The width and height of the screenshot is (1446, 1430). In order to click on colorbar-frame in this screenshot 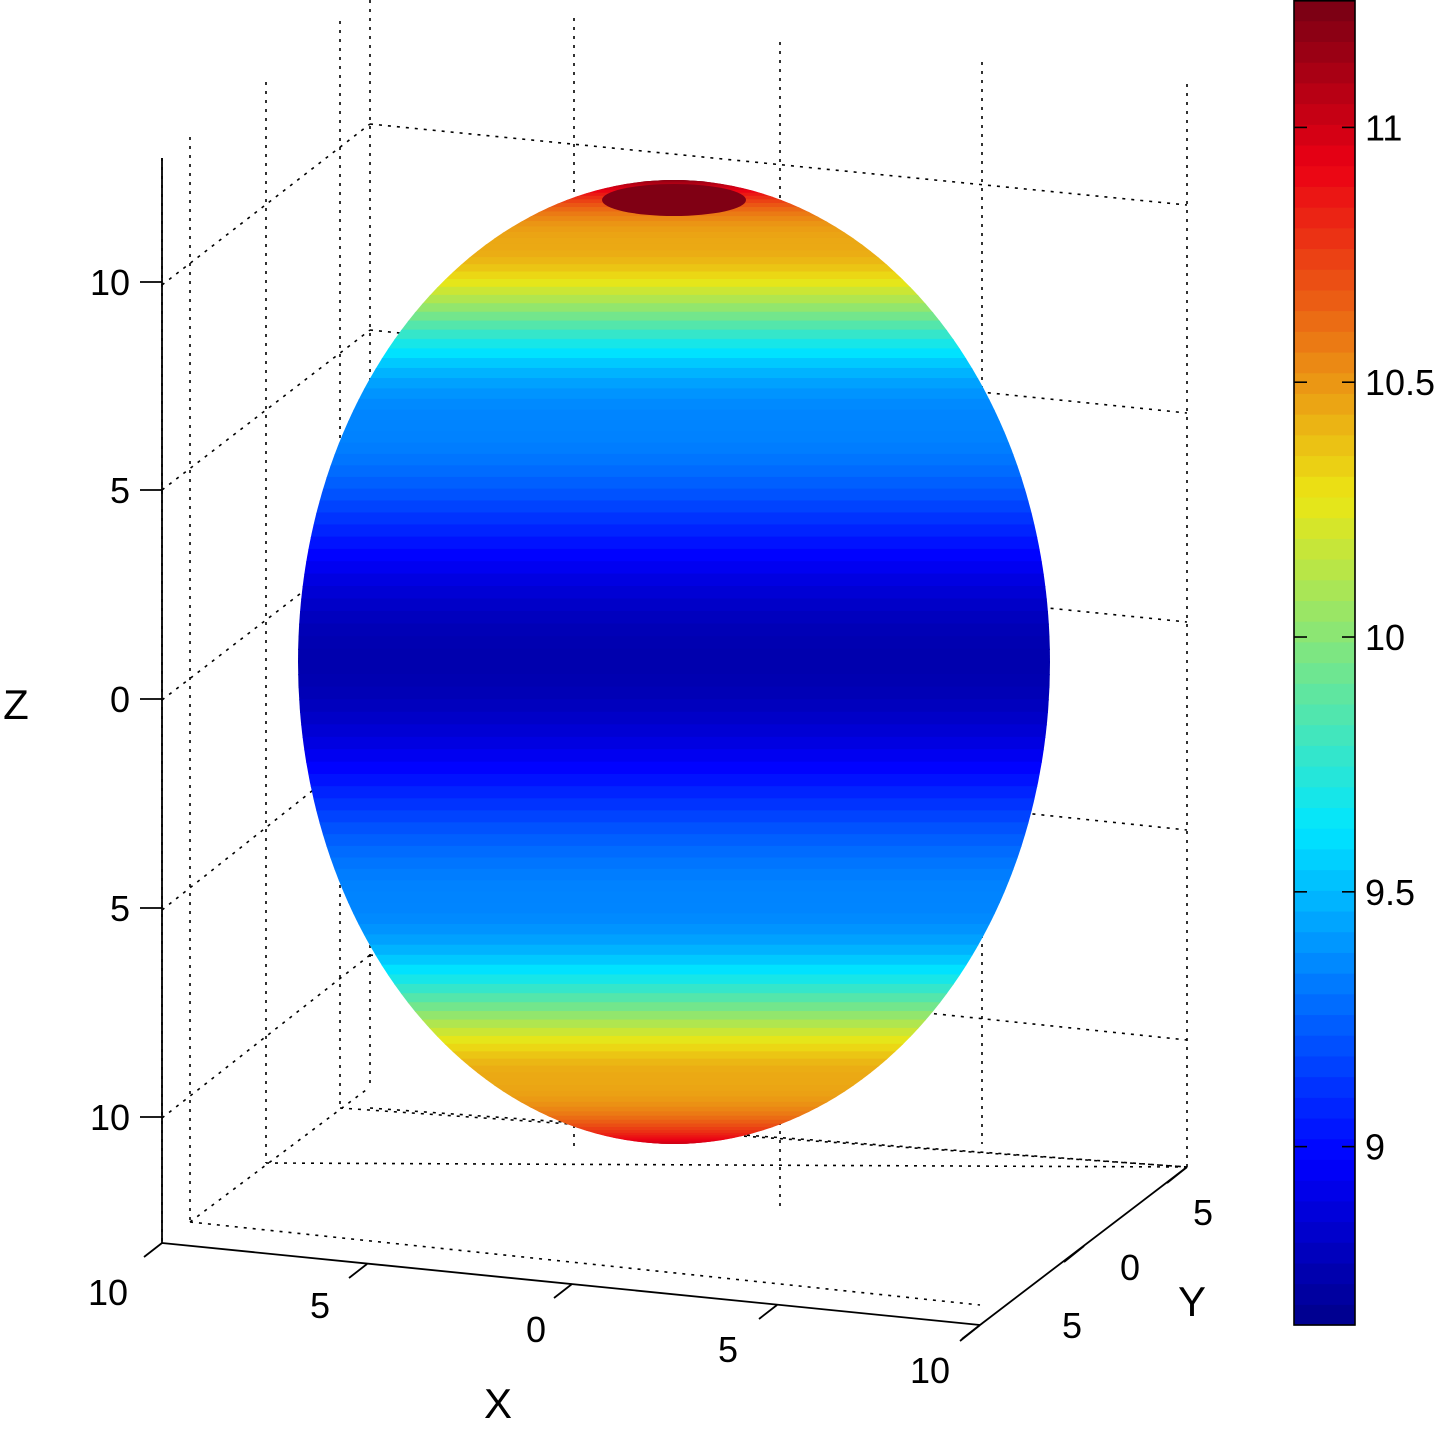, I will do `click(1324, 663)`.